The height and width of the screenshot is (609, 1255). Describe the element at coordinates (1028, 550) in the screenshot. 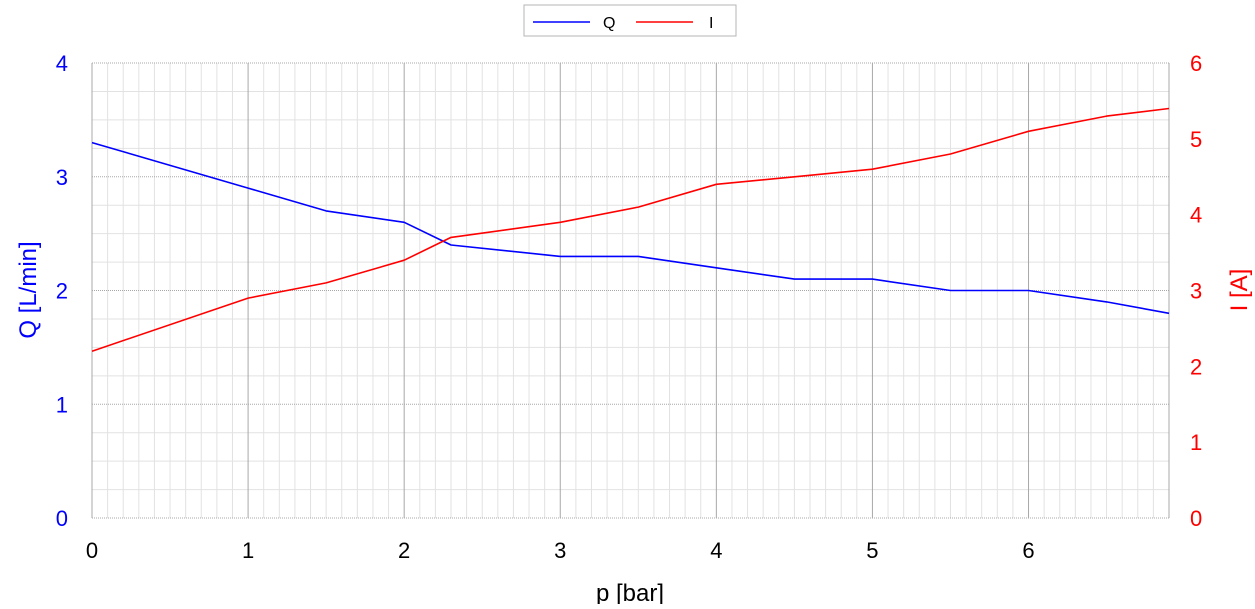

I see `x-tick-label: 6` at that location.